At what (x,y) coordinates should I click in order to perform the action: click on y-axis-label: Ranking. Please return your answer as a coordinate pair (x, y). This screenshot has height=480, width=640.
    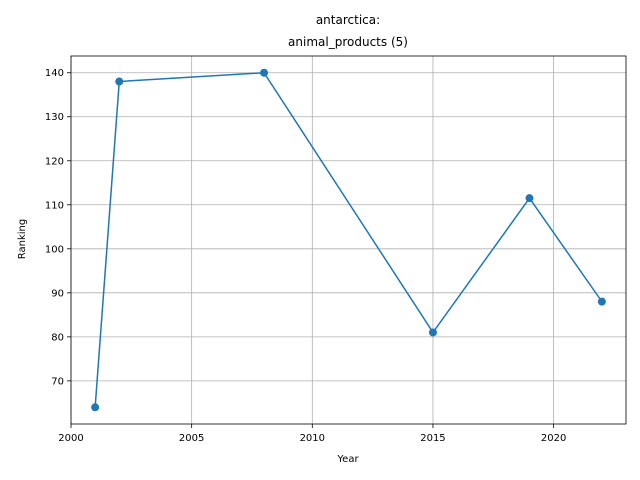
    Looking at the image, I should click on (22, 239).